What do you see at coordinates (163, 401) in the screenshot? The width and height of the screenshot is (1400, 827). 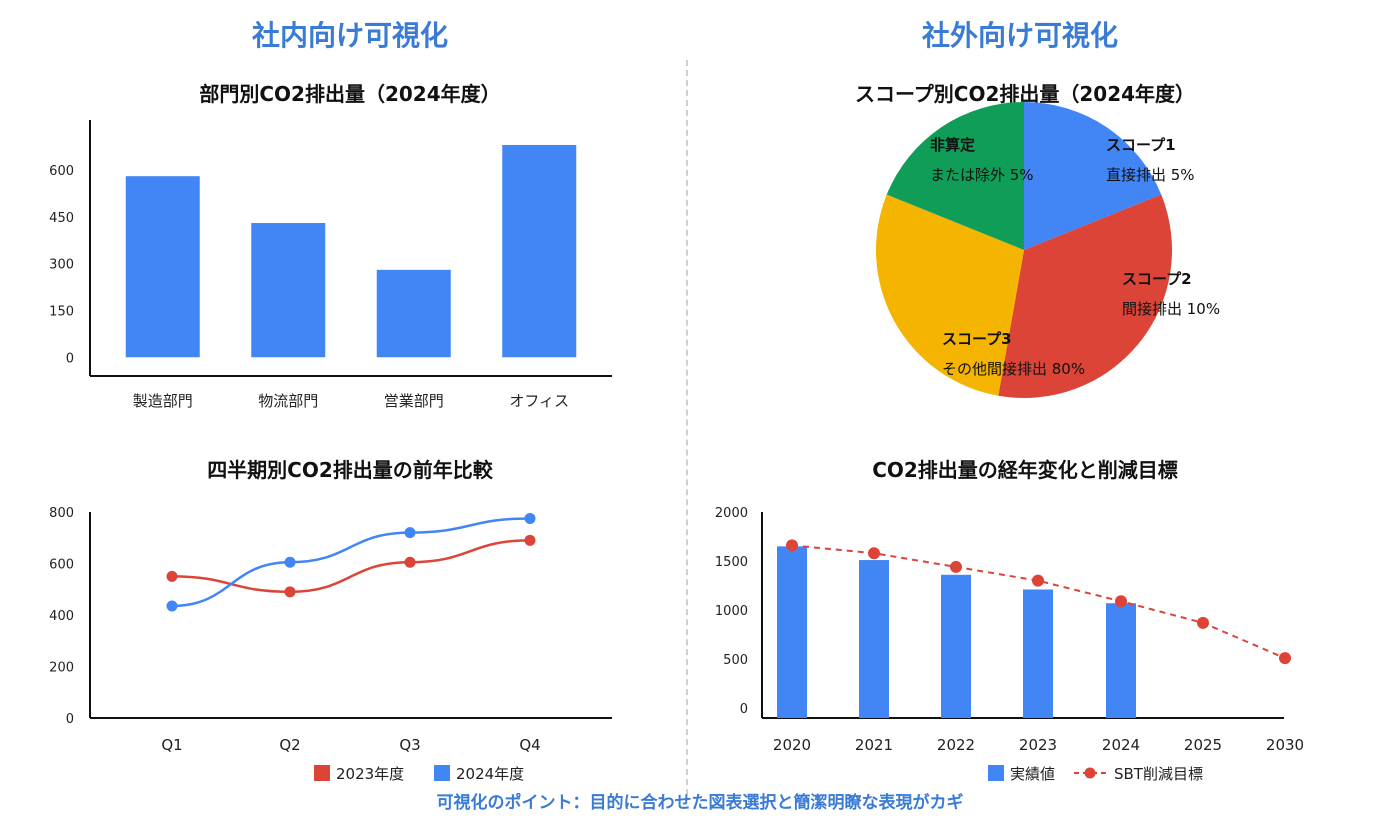 I see `dept-x-label: 製造部門` at bounding box center [163, 401].